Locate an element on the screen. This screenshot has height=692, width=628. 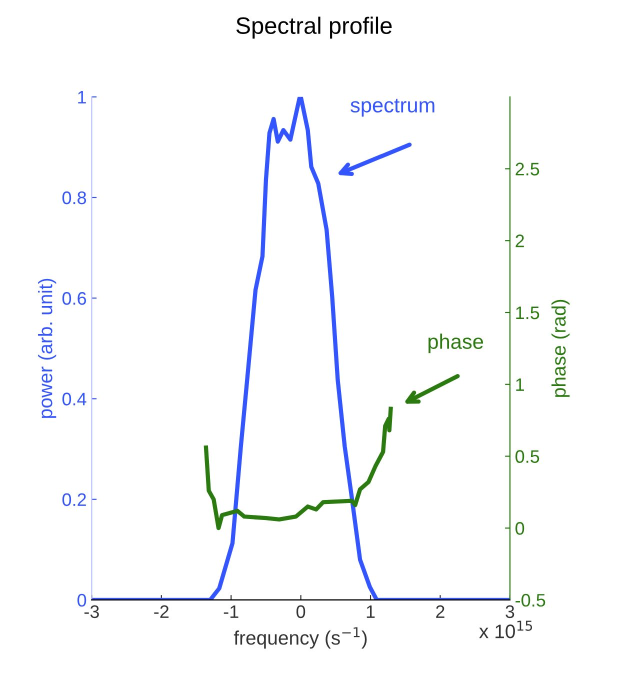
x-tick-label: 3 is located at coordinates (510, 611).